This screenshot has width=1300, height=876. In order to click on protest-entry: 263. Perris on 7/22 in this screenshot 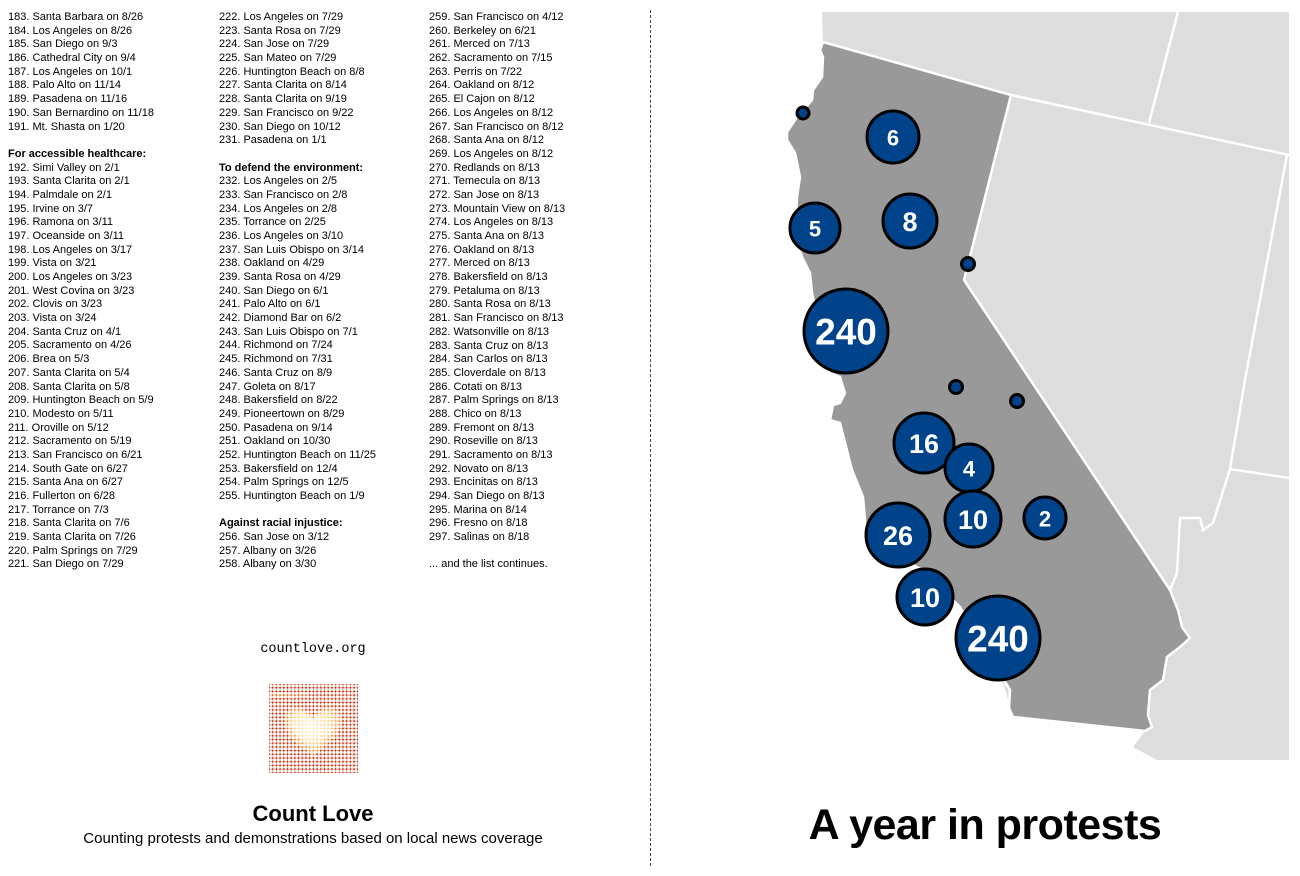, I will do `click(475, 71)`.